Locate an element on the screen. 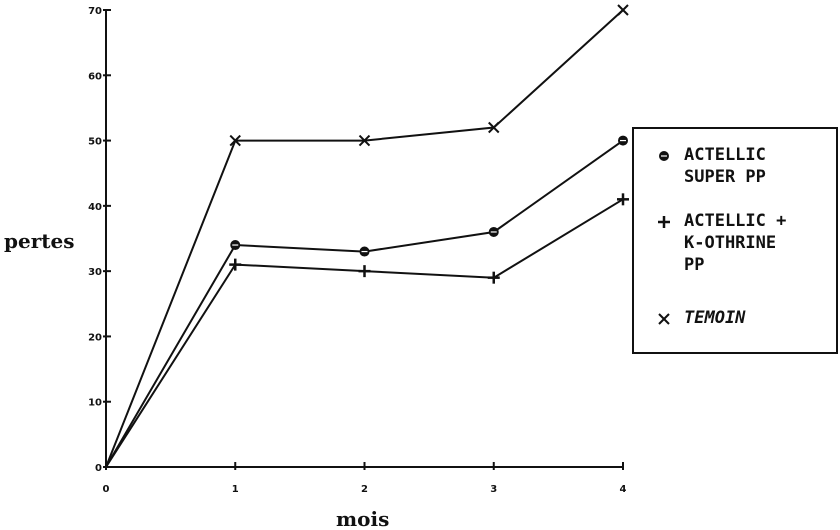  legend-marker-plus is located at coordinates (664, 222).